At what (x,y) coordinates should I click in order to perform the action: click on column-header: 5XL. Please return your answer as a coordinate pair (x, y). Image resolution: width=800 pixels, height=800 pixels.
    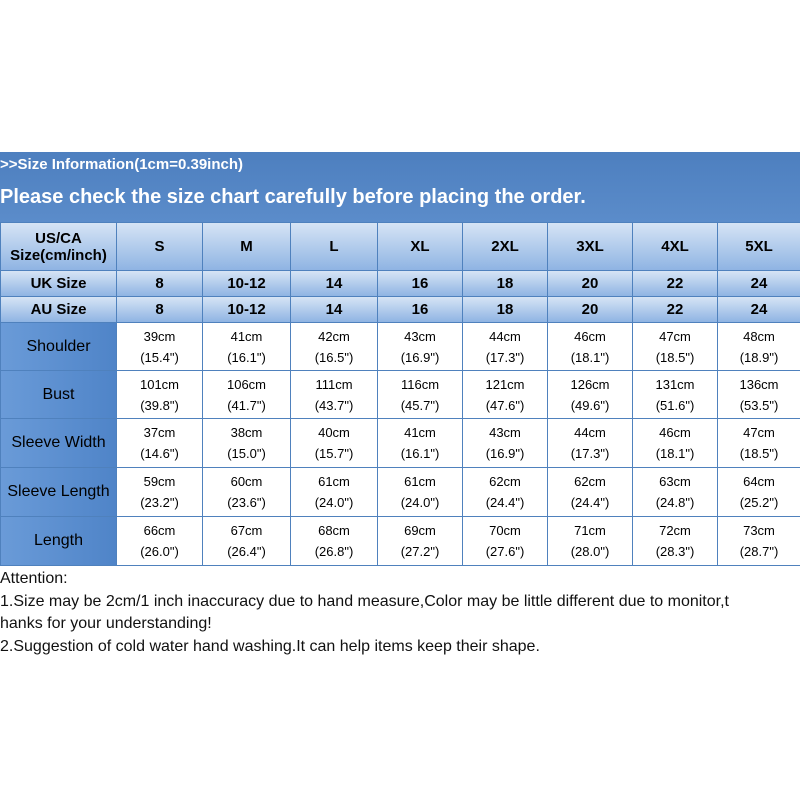
    Looking at the image, I should click on (758, 246).